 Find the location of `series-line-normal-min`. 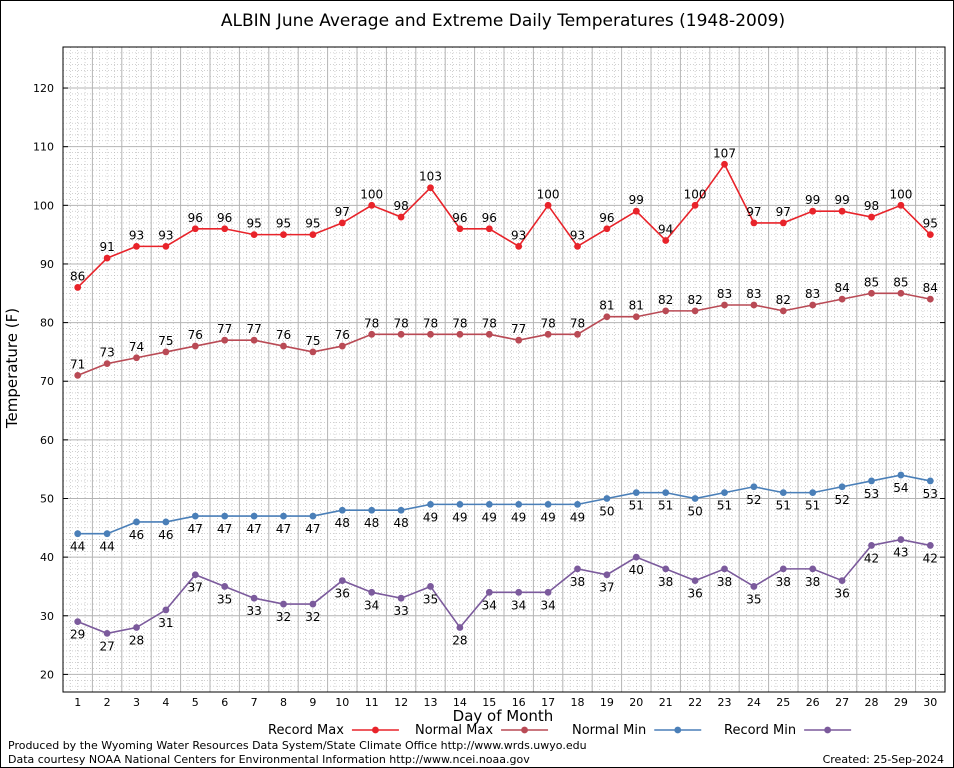

series-line-normal-min is located at coordinates (504, 504).